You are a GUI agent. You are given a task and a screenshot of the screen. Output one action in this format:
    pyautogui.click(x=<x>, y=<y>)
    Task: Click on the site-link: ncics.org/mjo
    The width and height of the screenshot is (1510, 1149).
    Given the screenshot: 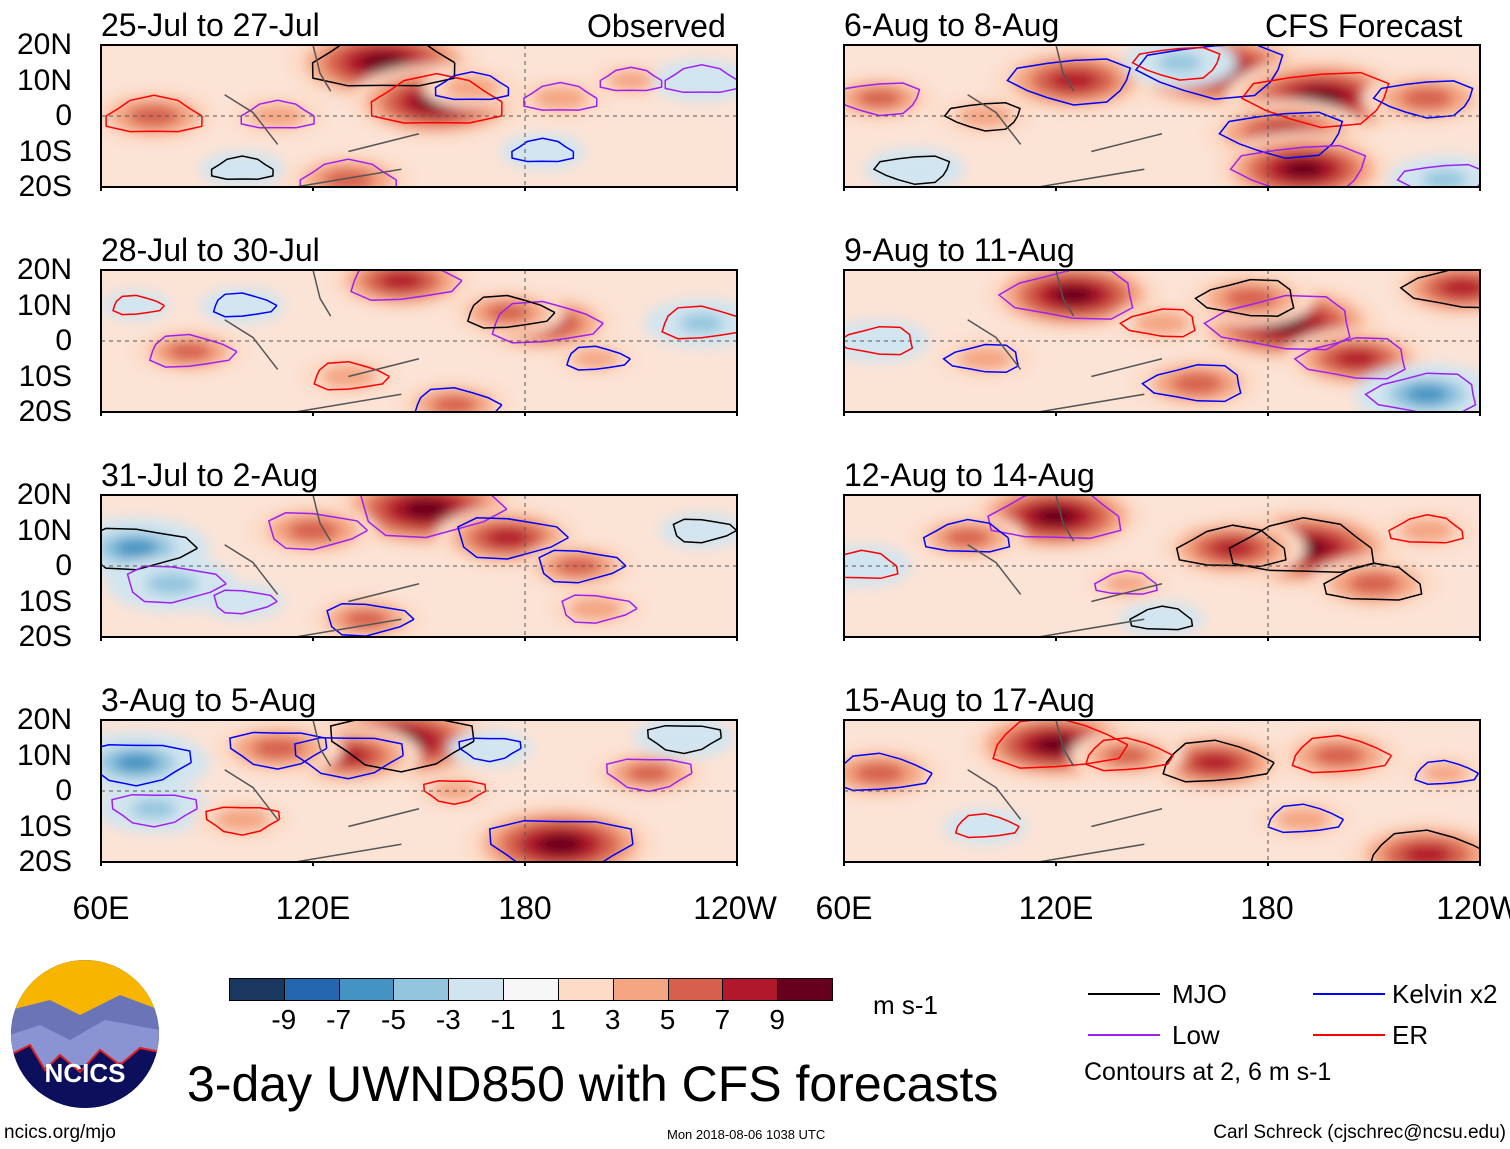 What is the action you would take?
    pyautogui.click(x=60, y=1132)
    